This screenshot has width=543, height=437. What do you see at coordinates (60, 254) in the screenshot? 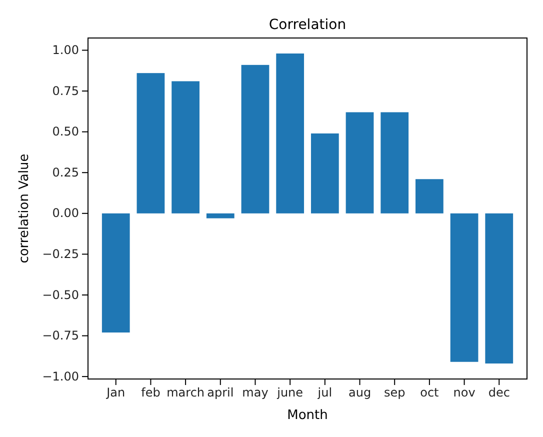
I see `y-tick-label: −0.25` at bounding box center [60, 254].